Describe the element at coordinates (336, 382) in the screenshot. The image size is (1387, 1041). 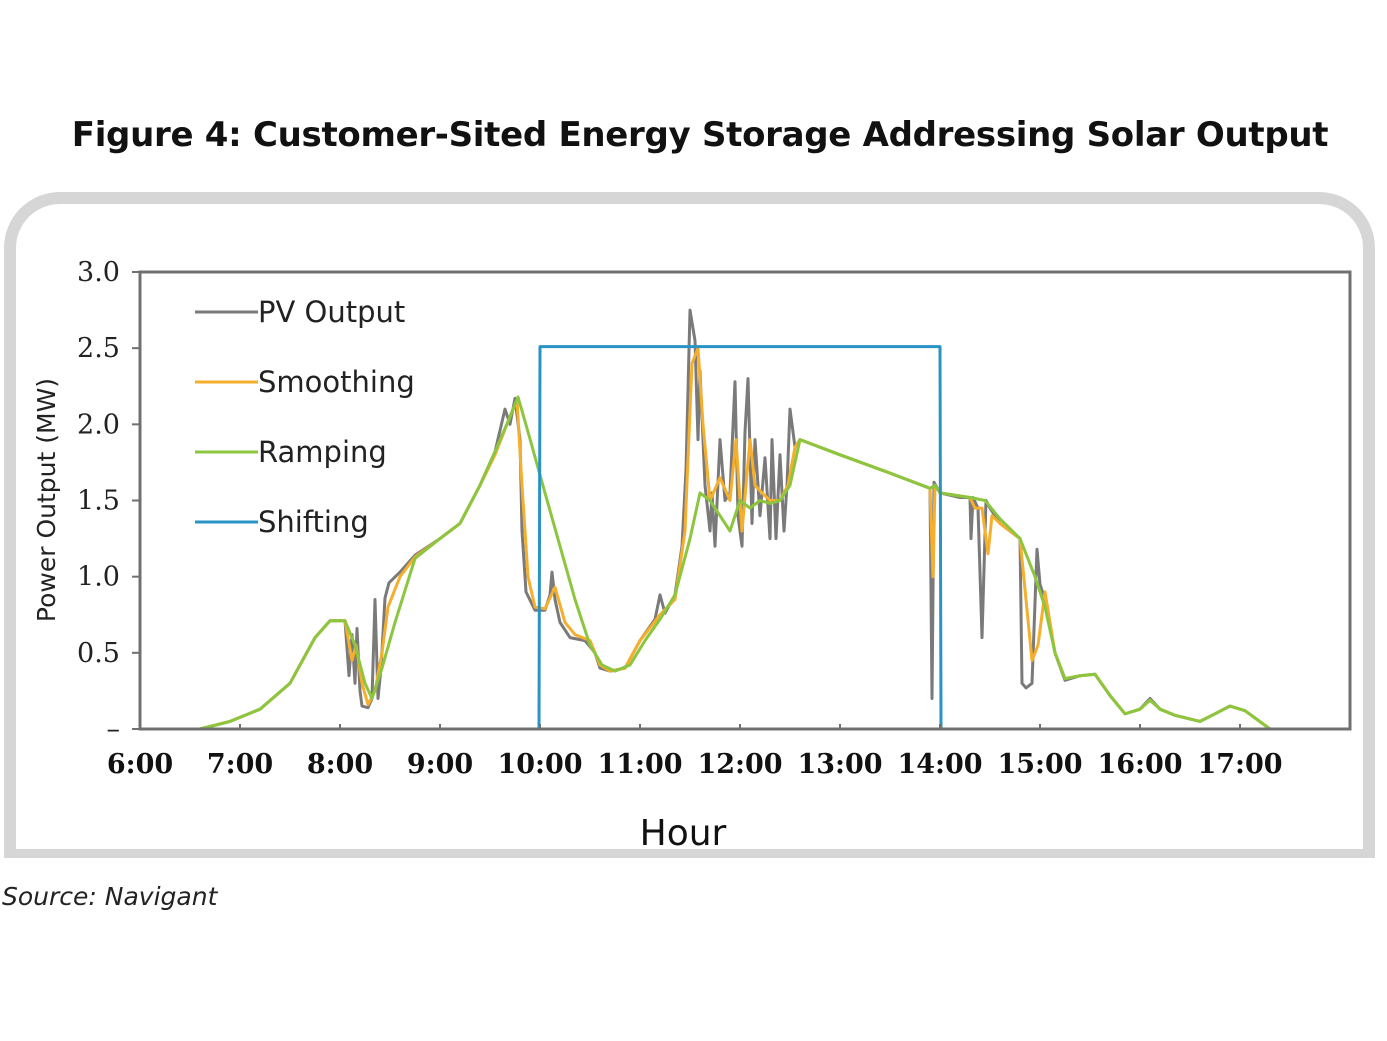
I see `legend-label-smoothing: Smoothing` at that location.